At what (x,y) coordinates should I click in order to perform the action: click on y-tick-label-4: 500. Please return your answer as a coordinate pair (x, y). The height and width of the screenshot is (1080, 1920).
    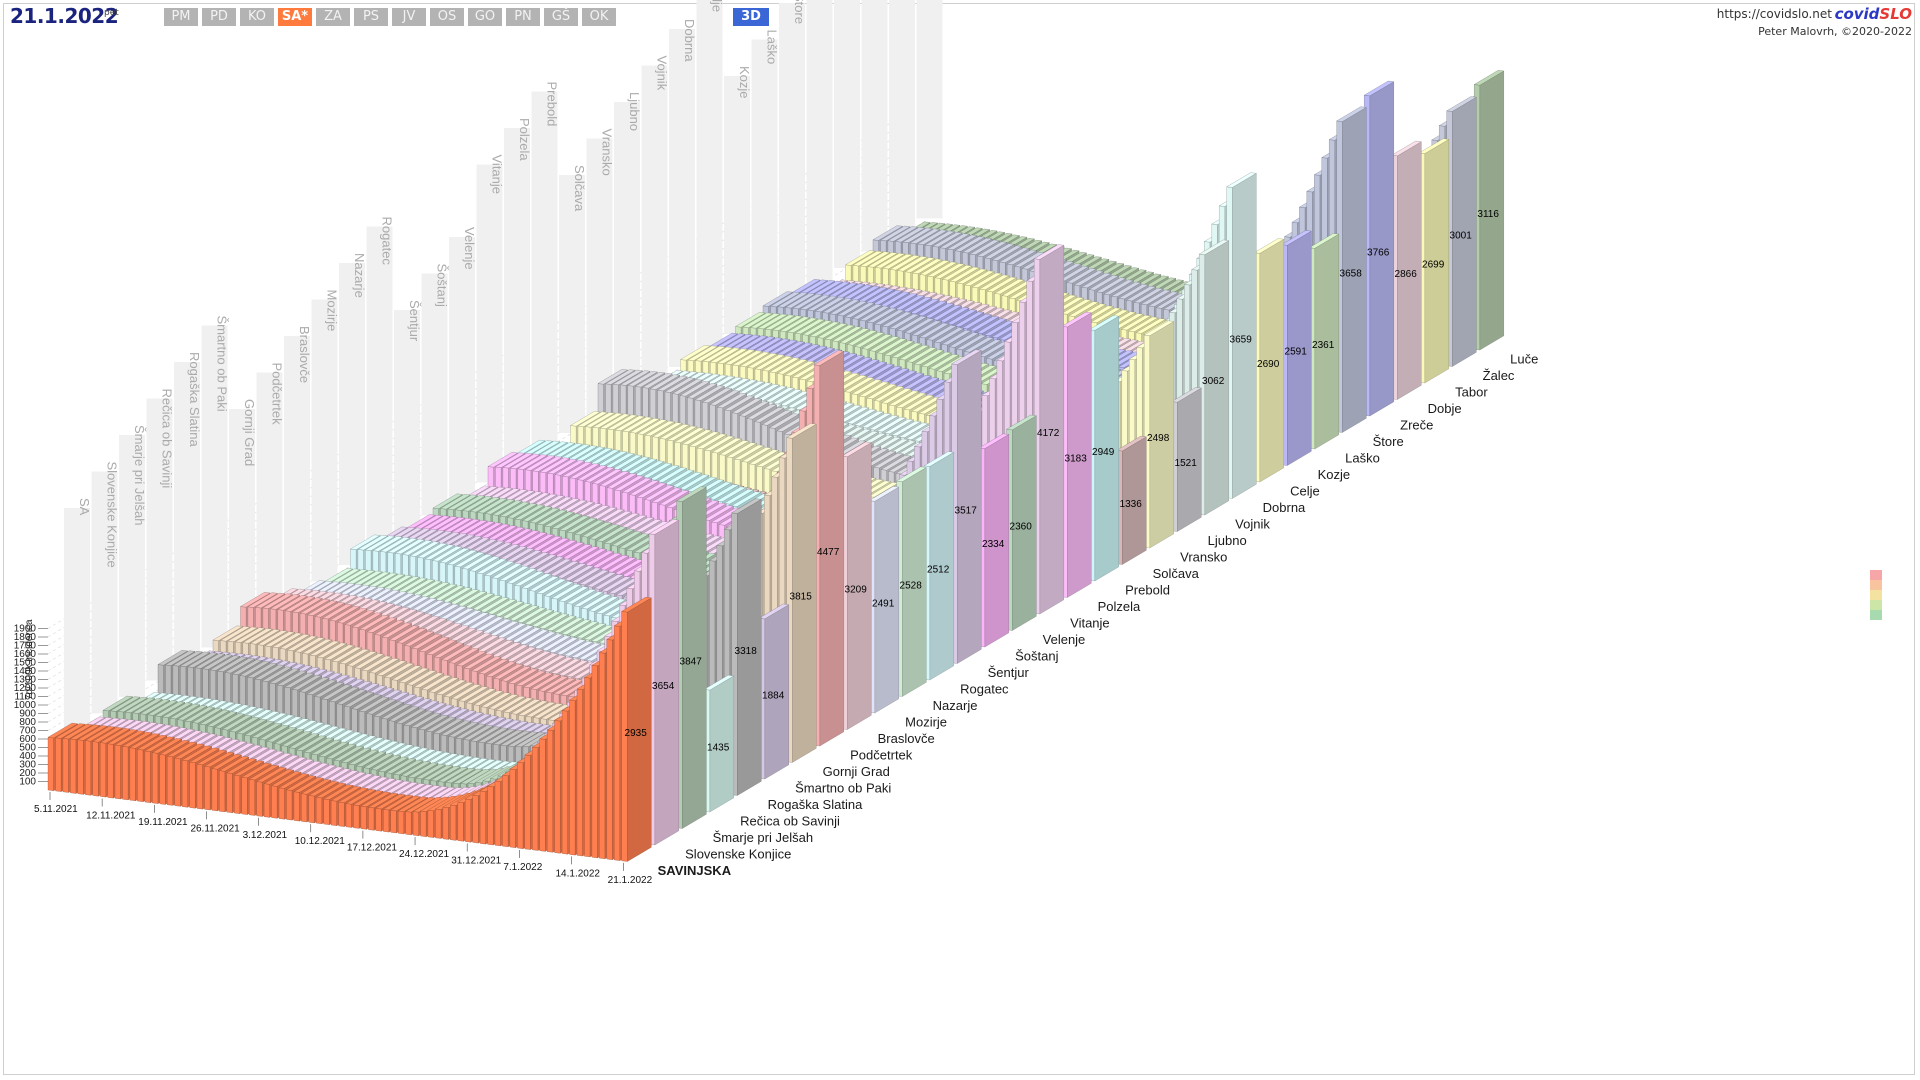
    Looking at the image, I should click on (27, 748).